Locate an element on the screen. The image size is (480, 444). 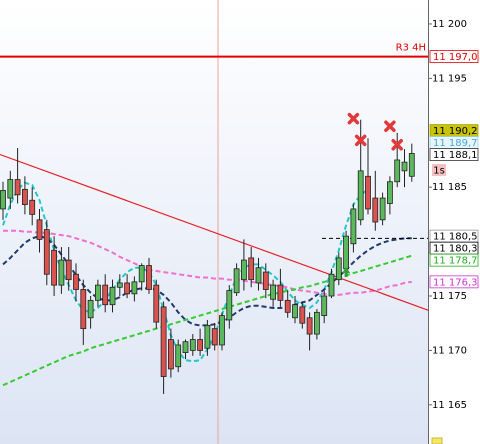
price-label: 11 190,2 is located at coordinates (455, 131).